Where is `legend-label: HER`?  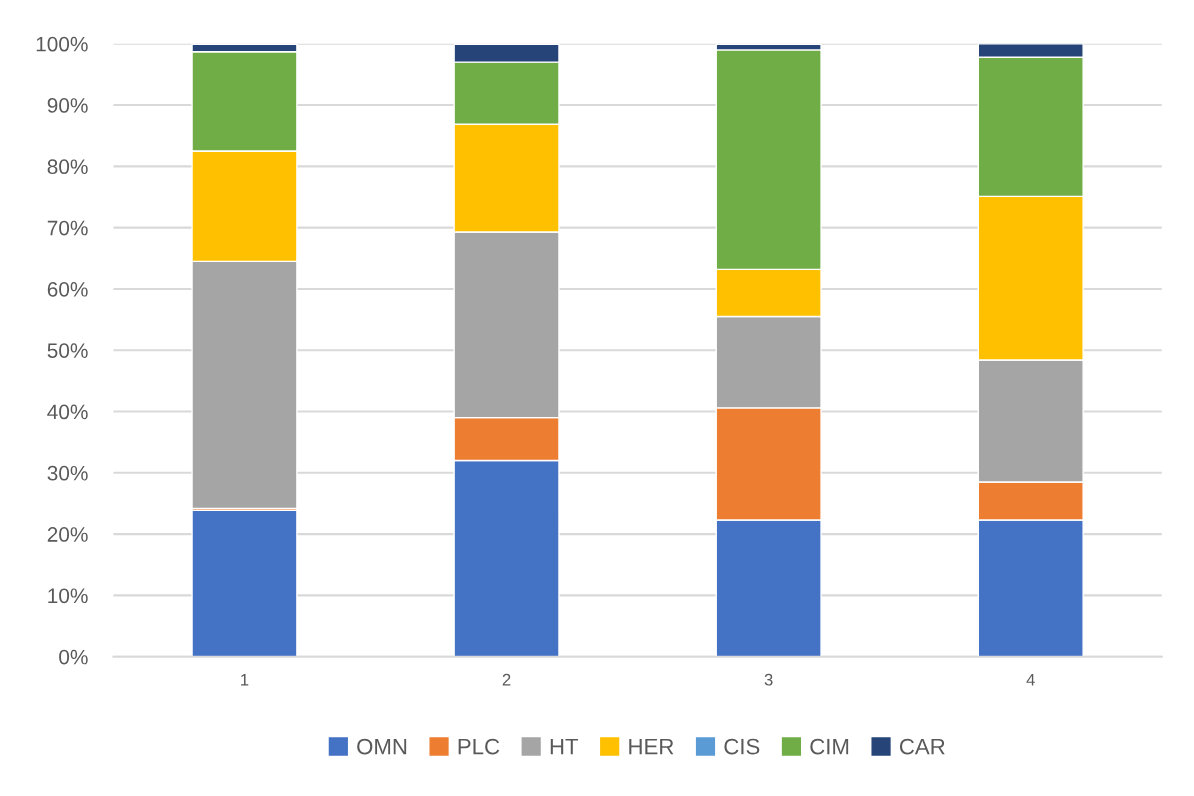
legend-label: HER is located at coordinates (651, 746).